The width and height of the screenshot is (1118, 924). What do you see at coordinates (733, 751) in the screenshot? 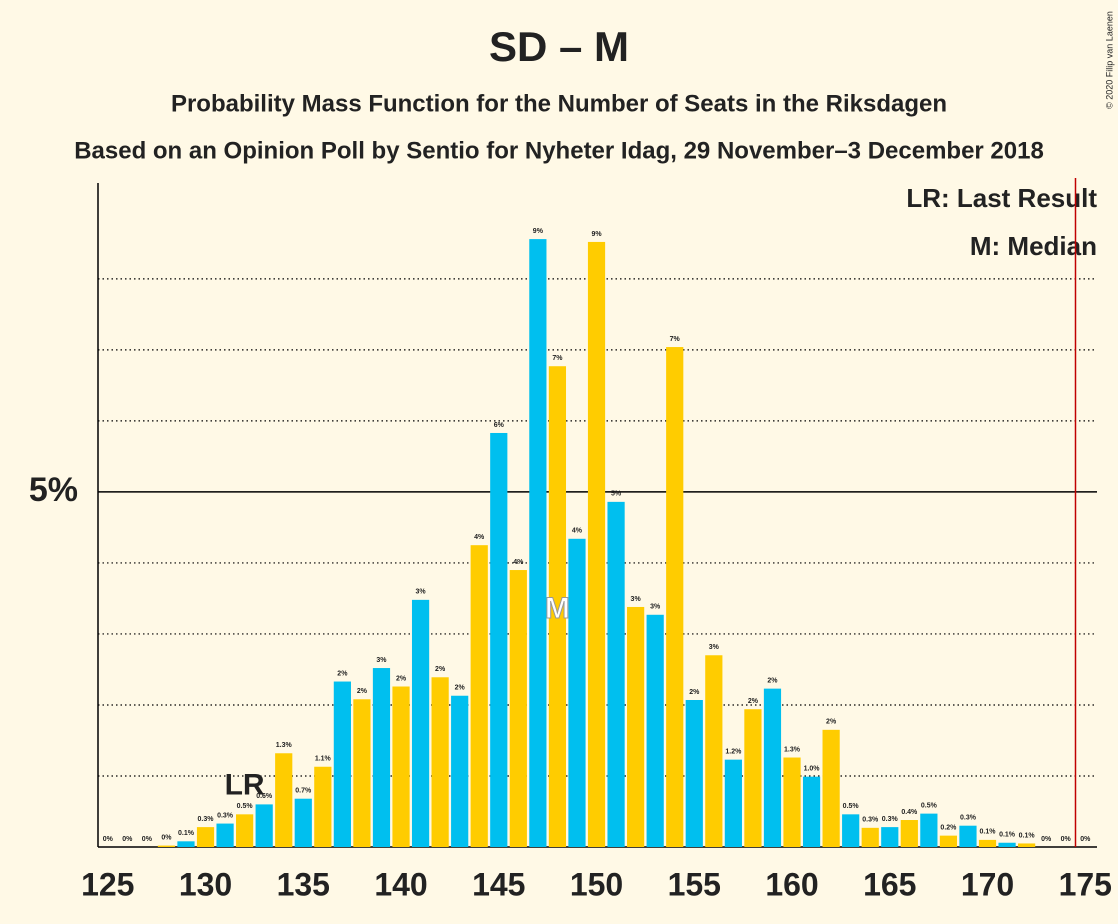
I see `value-label: 1.2%` at bounding box center [733, 751].